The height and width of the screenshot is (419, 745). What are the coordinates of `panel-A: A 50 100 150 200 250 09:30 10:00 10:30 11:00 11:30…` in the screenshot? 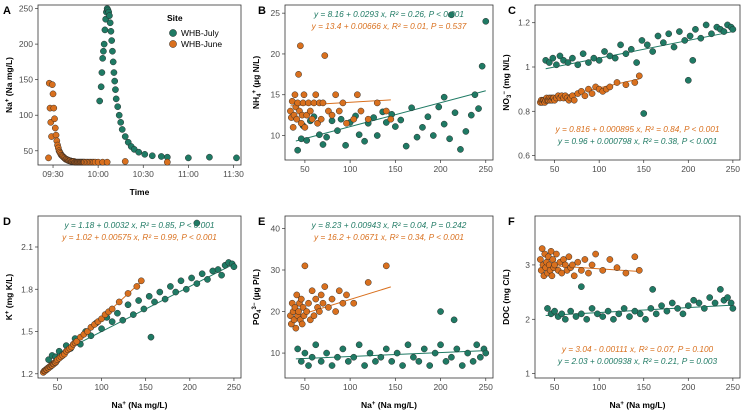 It's located at (123, 100).